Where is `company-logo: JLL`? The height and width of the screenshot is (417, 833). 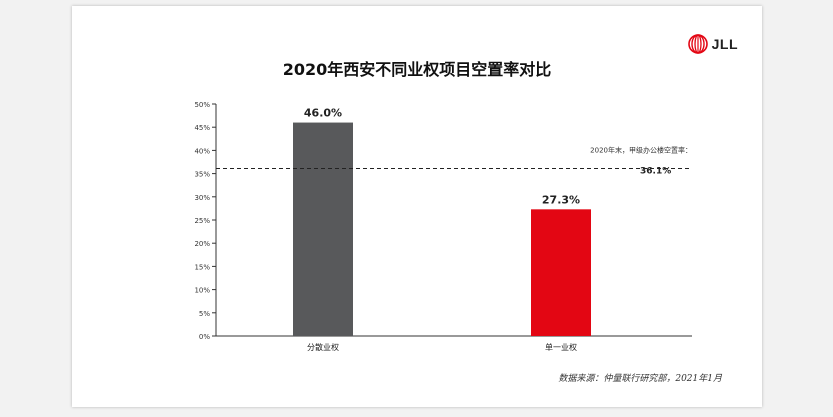 company-logo: JLL is located at coordinates (712, 44).